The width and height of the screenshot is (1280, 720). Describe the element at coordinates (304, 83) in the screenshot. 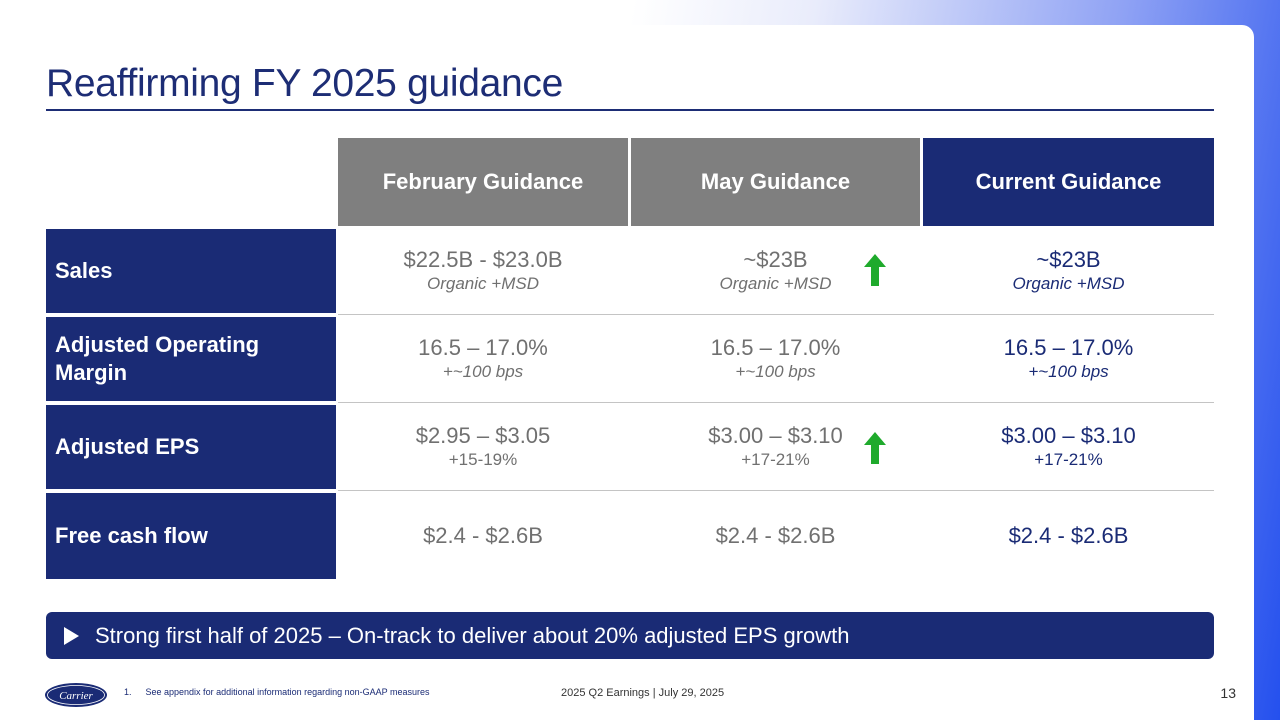

I see `slide-title: Reaffirming FY 2025 guidance` at that location.